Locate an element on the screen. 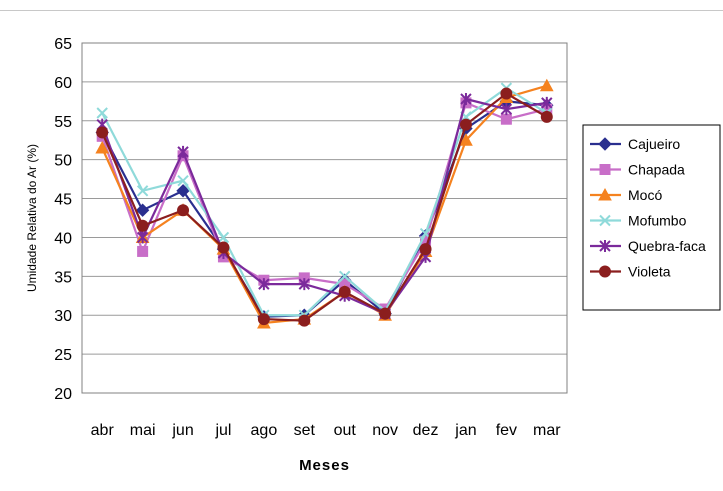  legend-entry: Quebra-faca is located at coordinates (648, 246).